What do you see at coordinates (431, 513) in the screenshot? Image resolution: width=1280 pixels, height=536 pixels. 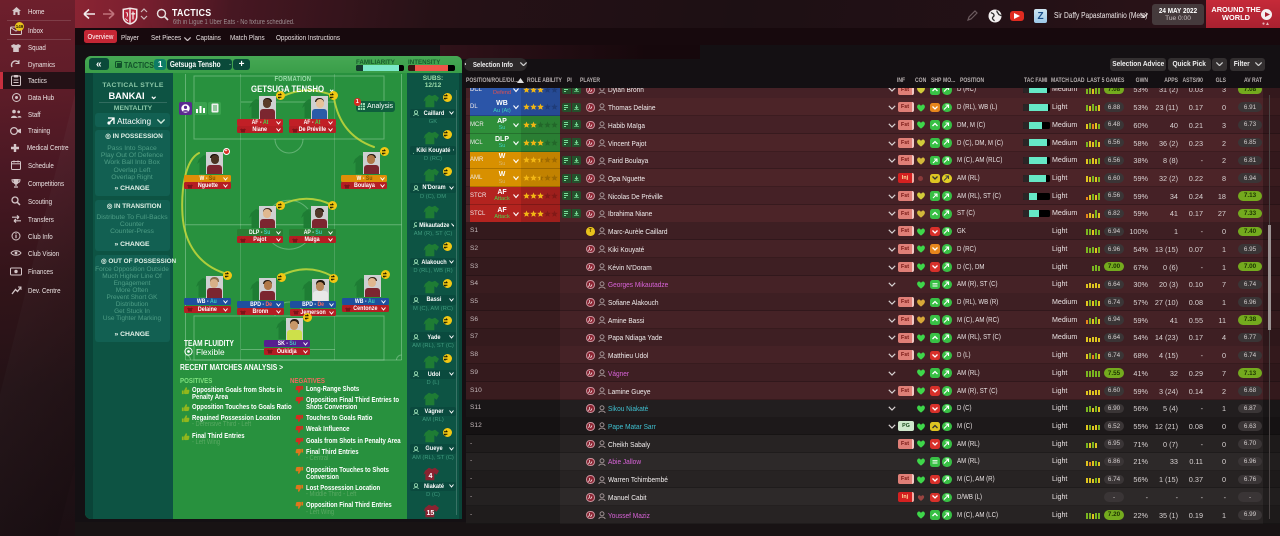 I see `svg-text: 15` at bounding box center [431, 513].